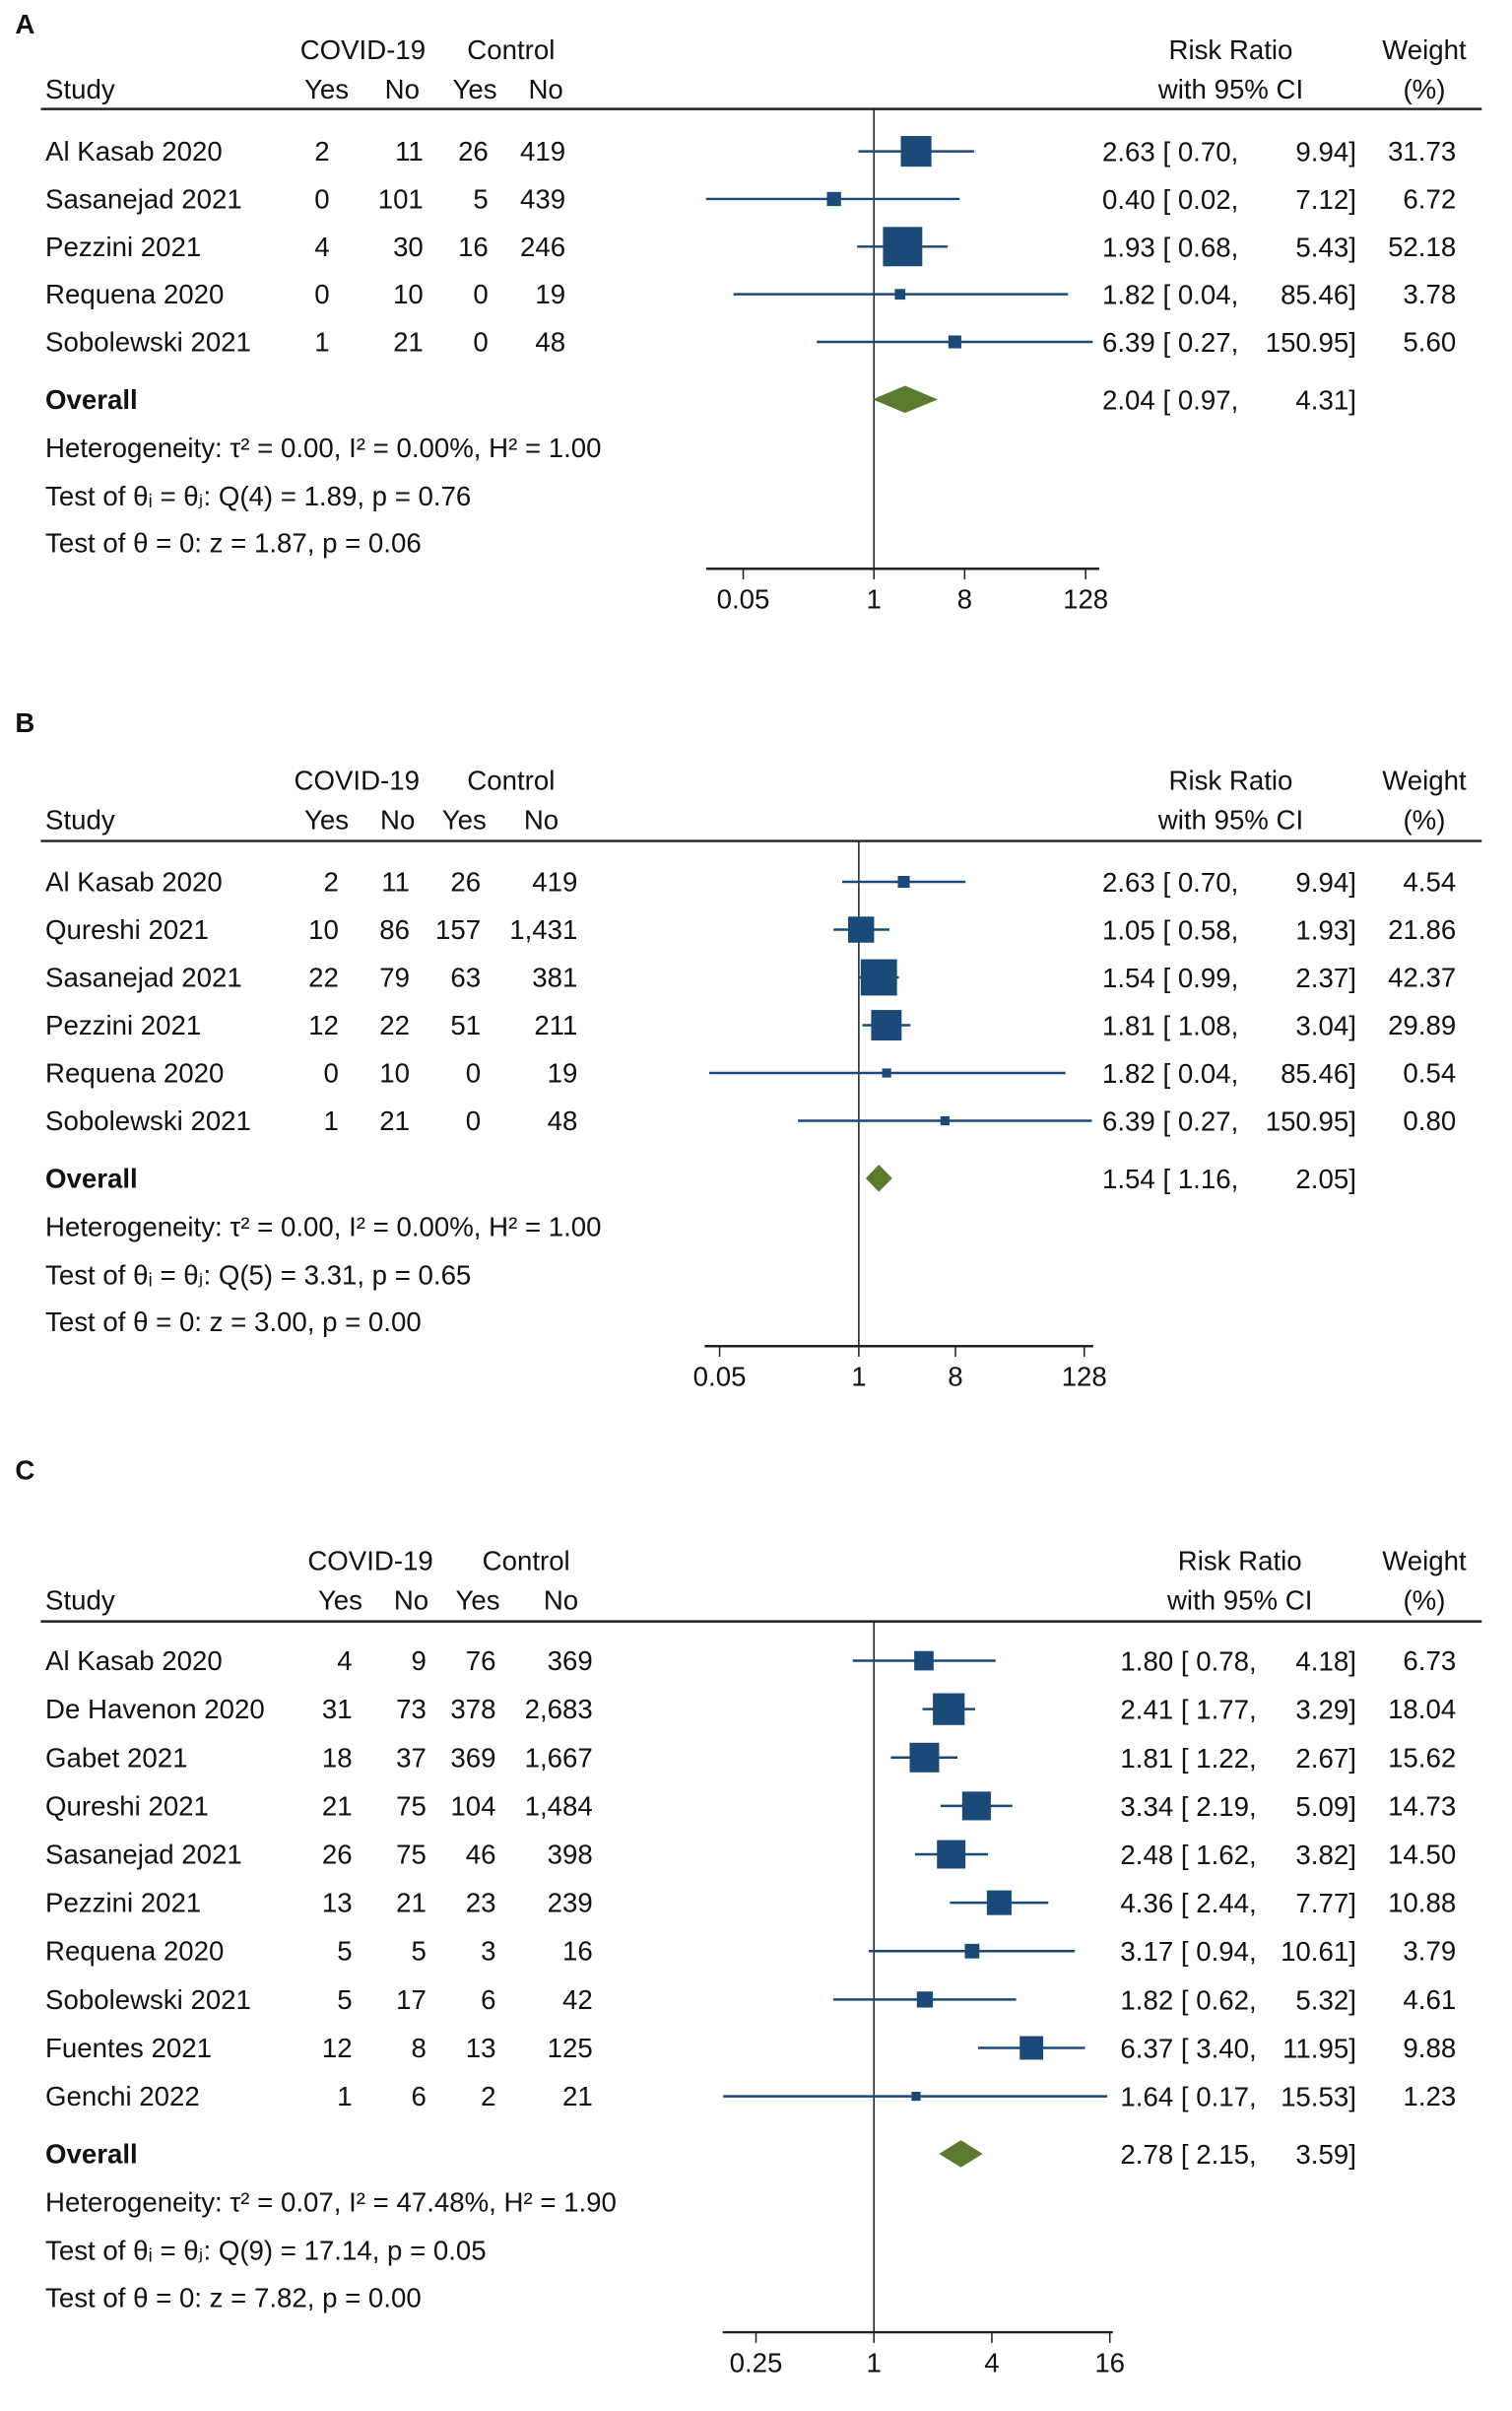 This screenshot has height=2411, width=1512. I want to click on study-name: Pezzini 2021, so click(123, 247).